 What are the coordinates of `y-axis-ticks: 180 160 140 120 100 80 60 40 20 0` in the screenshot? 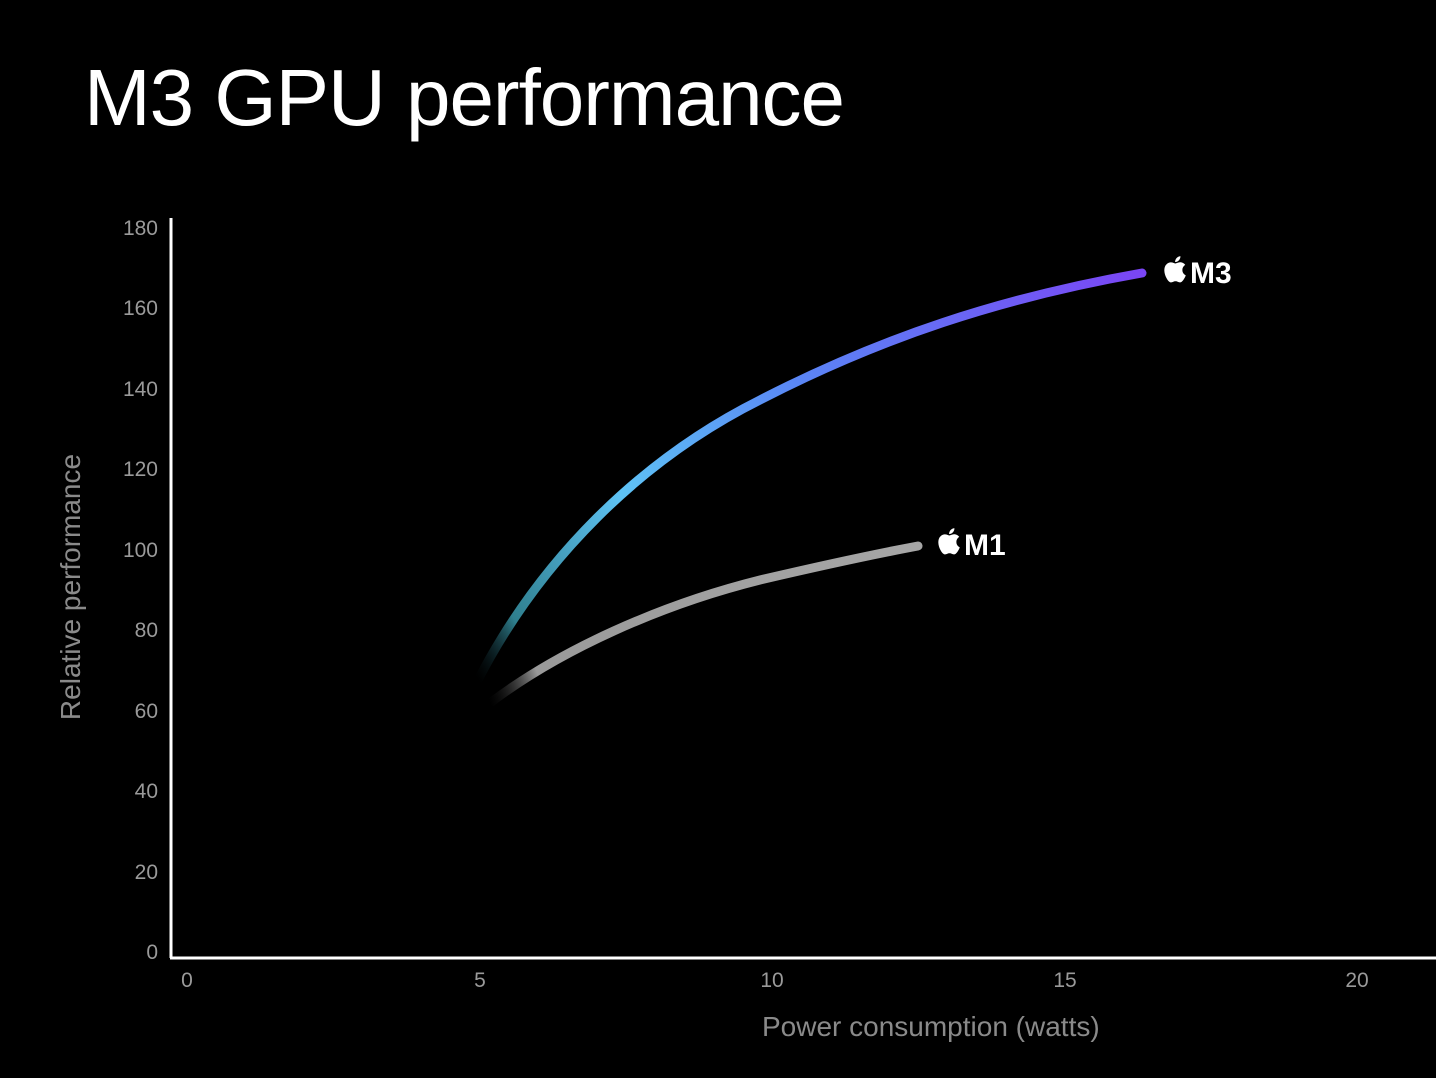 It's located at (140, 590).